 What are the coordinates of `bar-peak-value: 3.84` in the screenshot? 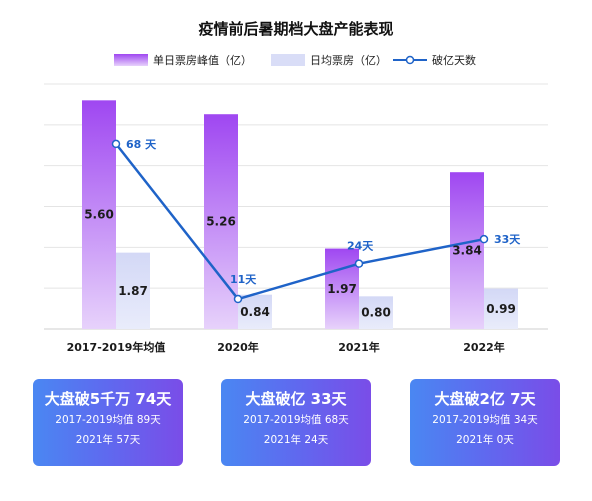 It's located at (467, 251).